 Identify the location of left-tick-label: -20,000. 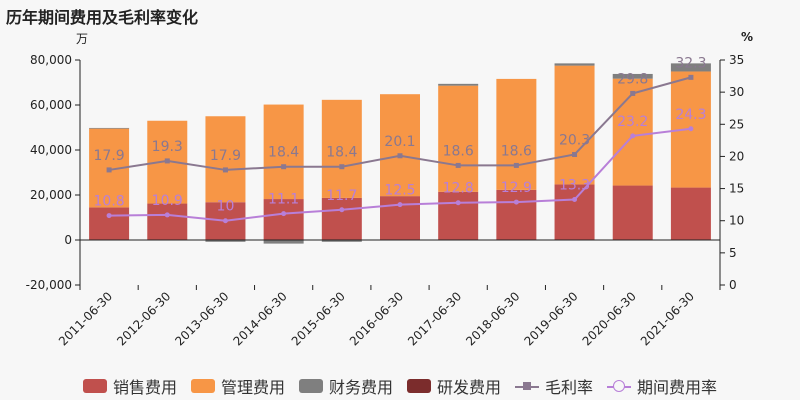
(49, 285).